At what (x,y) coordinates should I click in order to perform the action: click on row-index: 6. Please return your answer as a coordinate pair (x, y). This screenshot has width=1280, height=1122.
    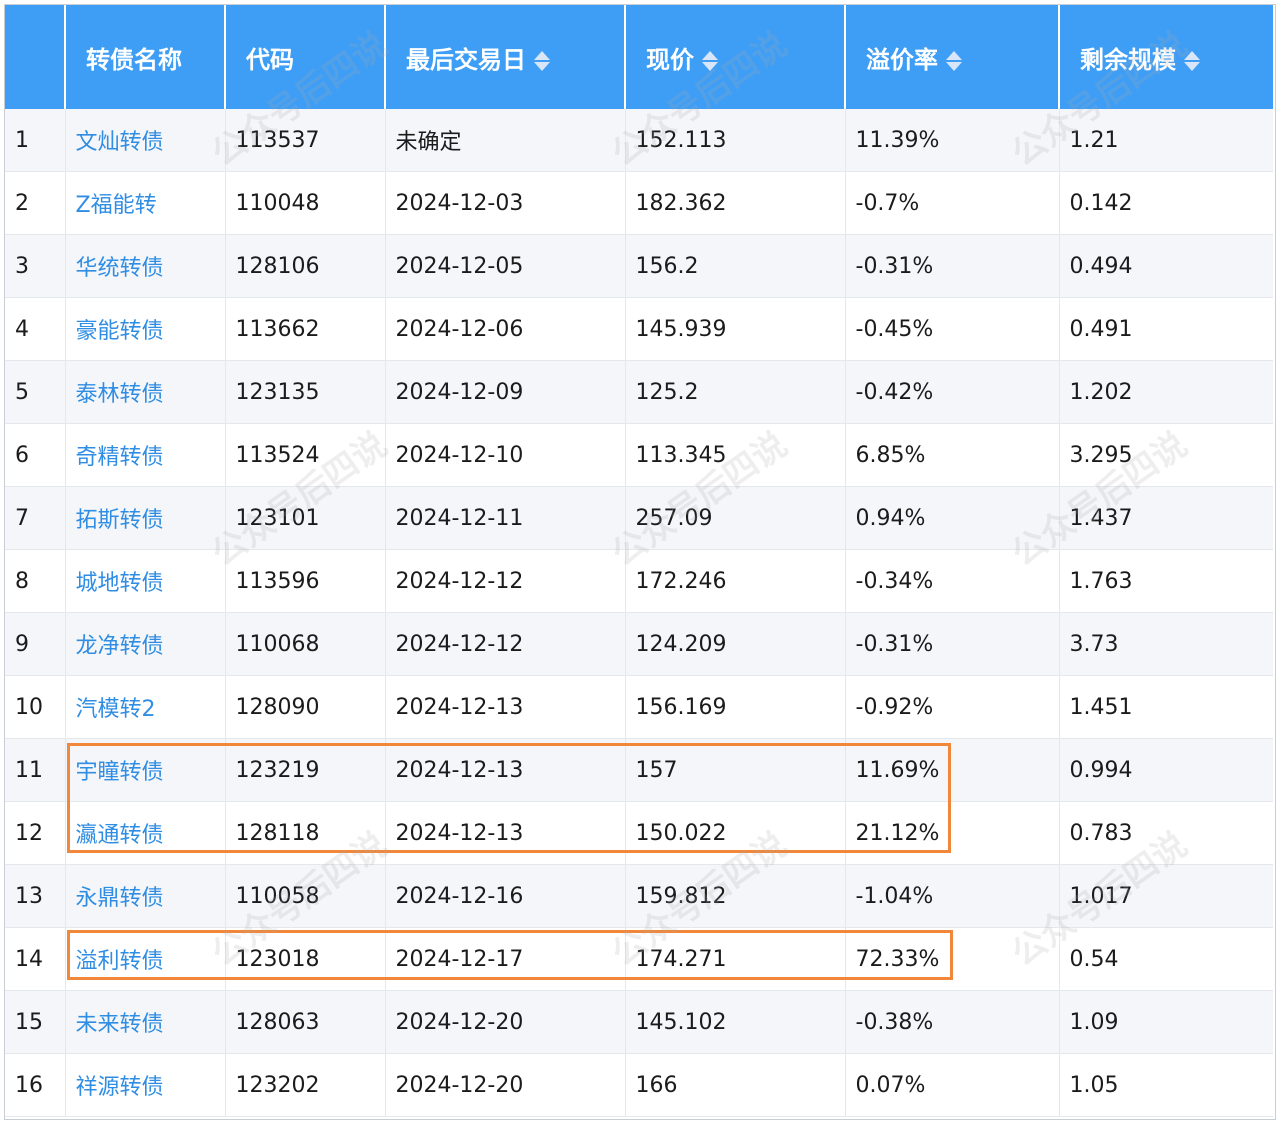
    Looking at the image, I should click on (35, 455).